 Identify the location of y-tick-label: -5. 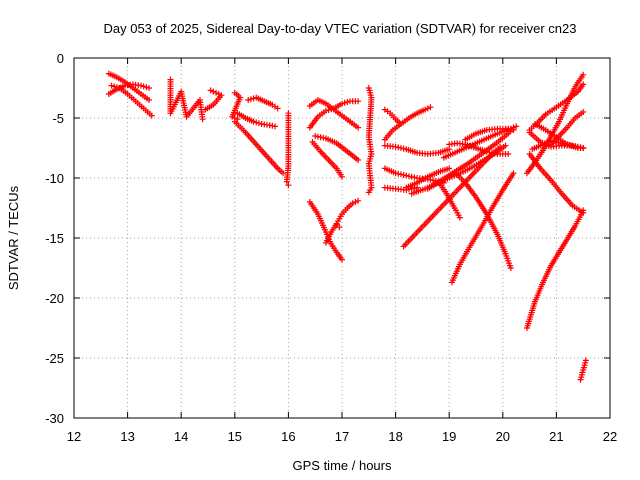
(58, 118).